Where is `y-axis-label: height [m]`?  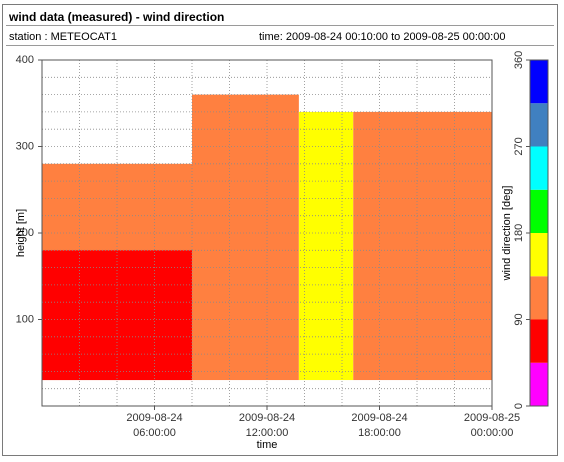 y-axis-label: height [m] is located at coordinates (21, 233).